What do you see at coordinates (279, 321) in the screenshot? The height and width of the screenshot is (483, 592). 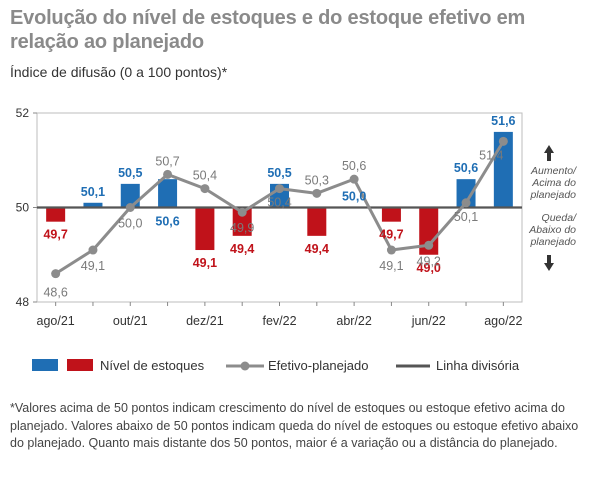 I see `x-tick-label: fev/22` at bounding box center [279, 321].